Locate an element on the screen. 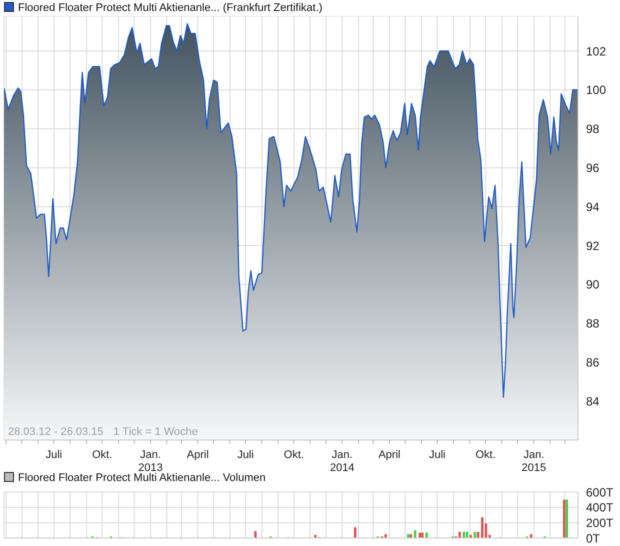 Image resolution: width=620 pixels, height=546 pixels. x-tick-label: Jan. 2013 is located at coordinates (150, 461).